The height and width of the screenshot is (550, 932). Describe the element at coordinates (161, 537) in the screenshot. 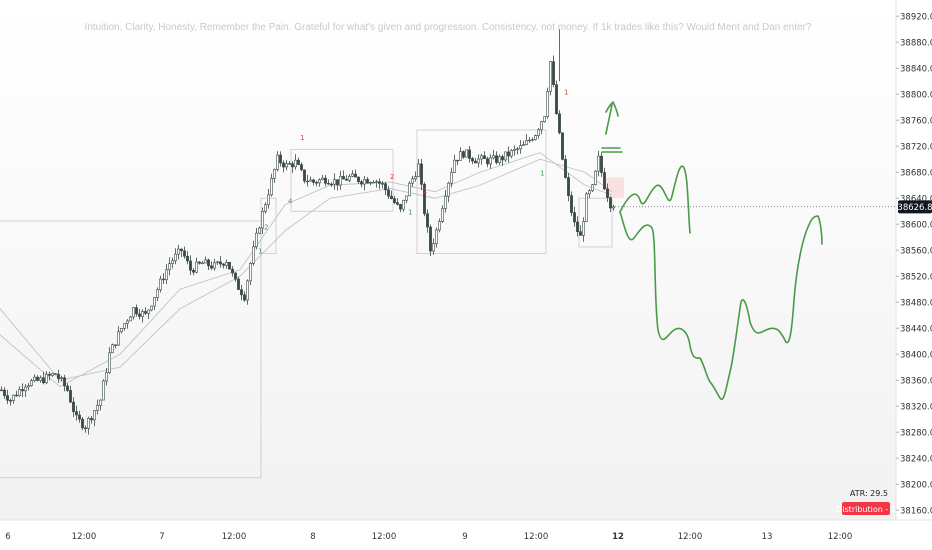

I see `x-tick-label: 7` at that location.